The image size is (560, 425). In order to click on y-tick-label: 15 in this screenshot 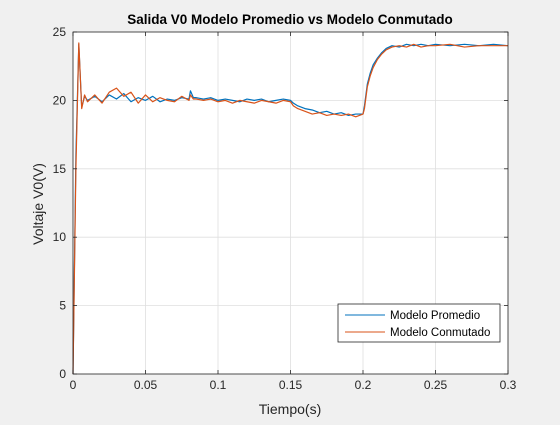, I will do `click(60, 169)`.